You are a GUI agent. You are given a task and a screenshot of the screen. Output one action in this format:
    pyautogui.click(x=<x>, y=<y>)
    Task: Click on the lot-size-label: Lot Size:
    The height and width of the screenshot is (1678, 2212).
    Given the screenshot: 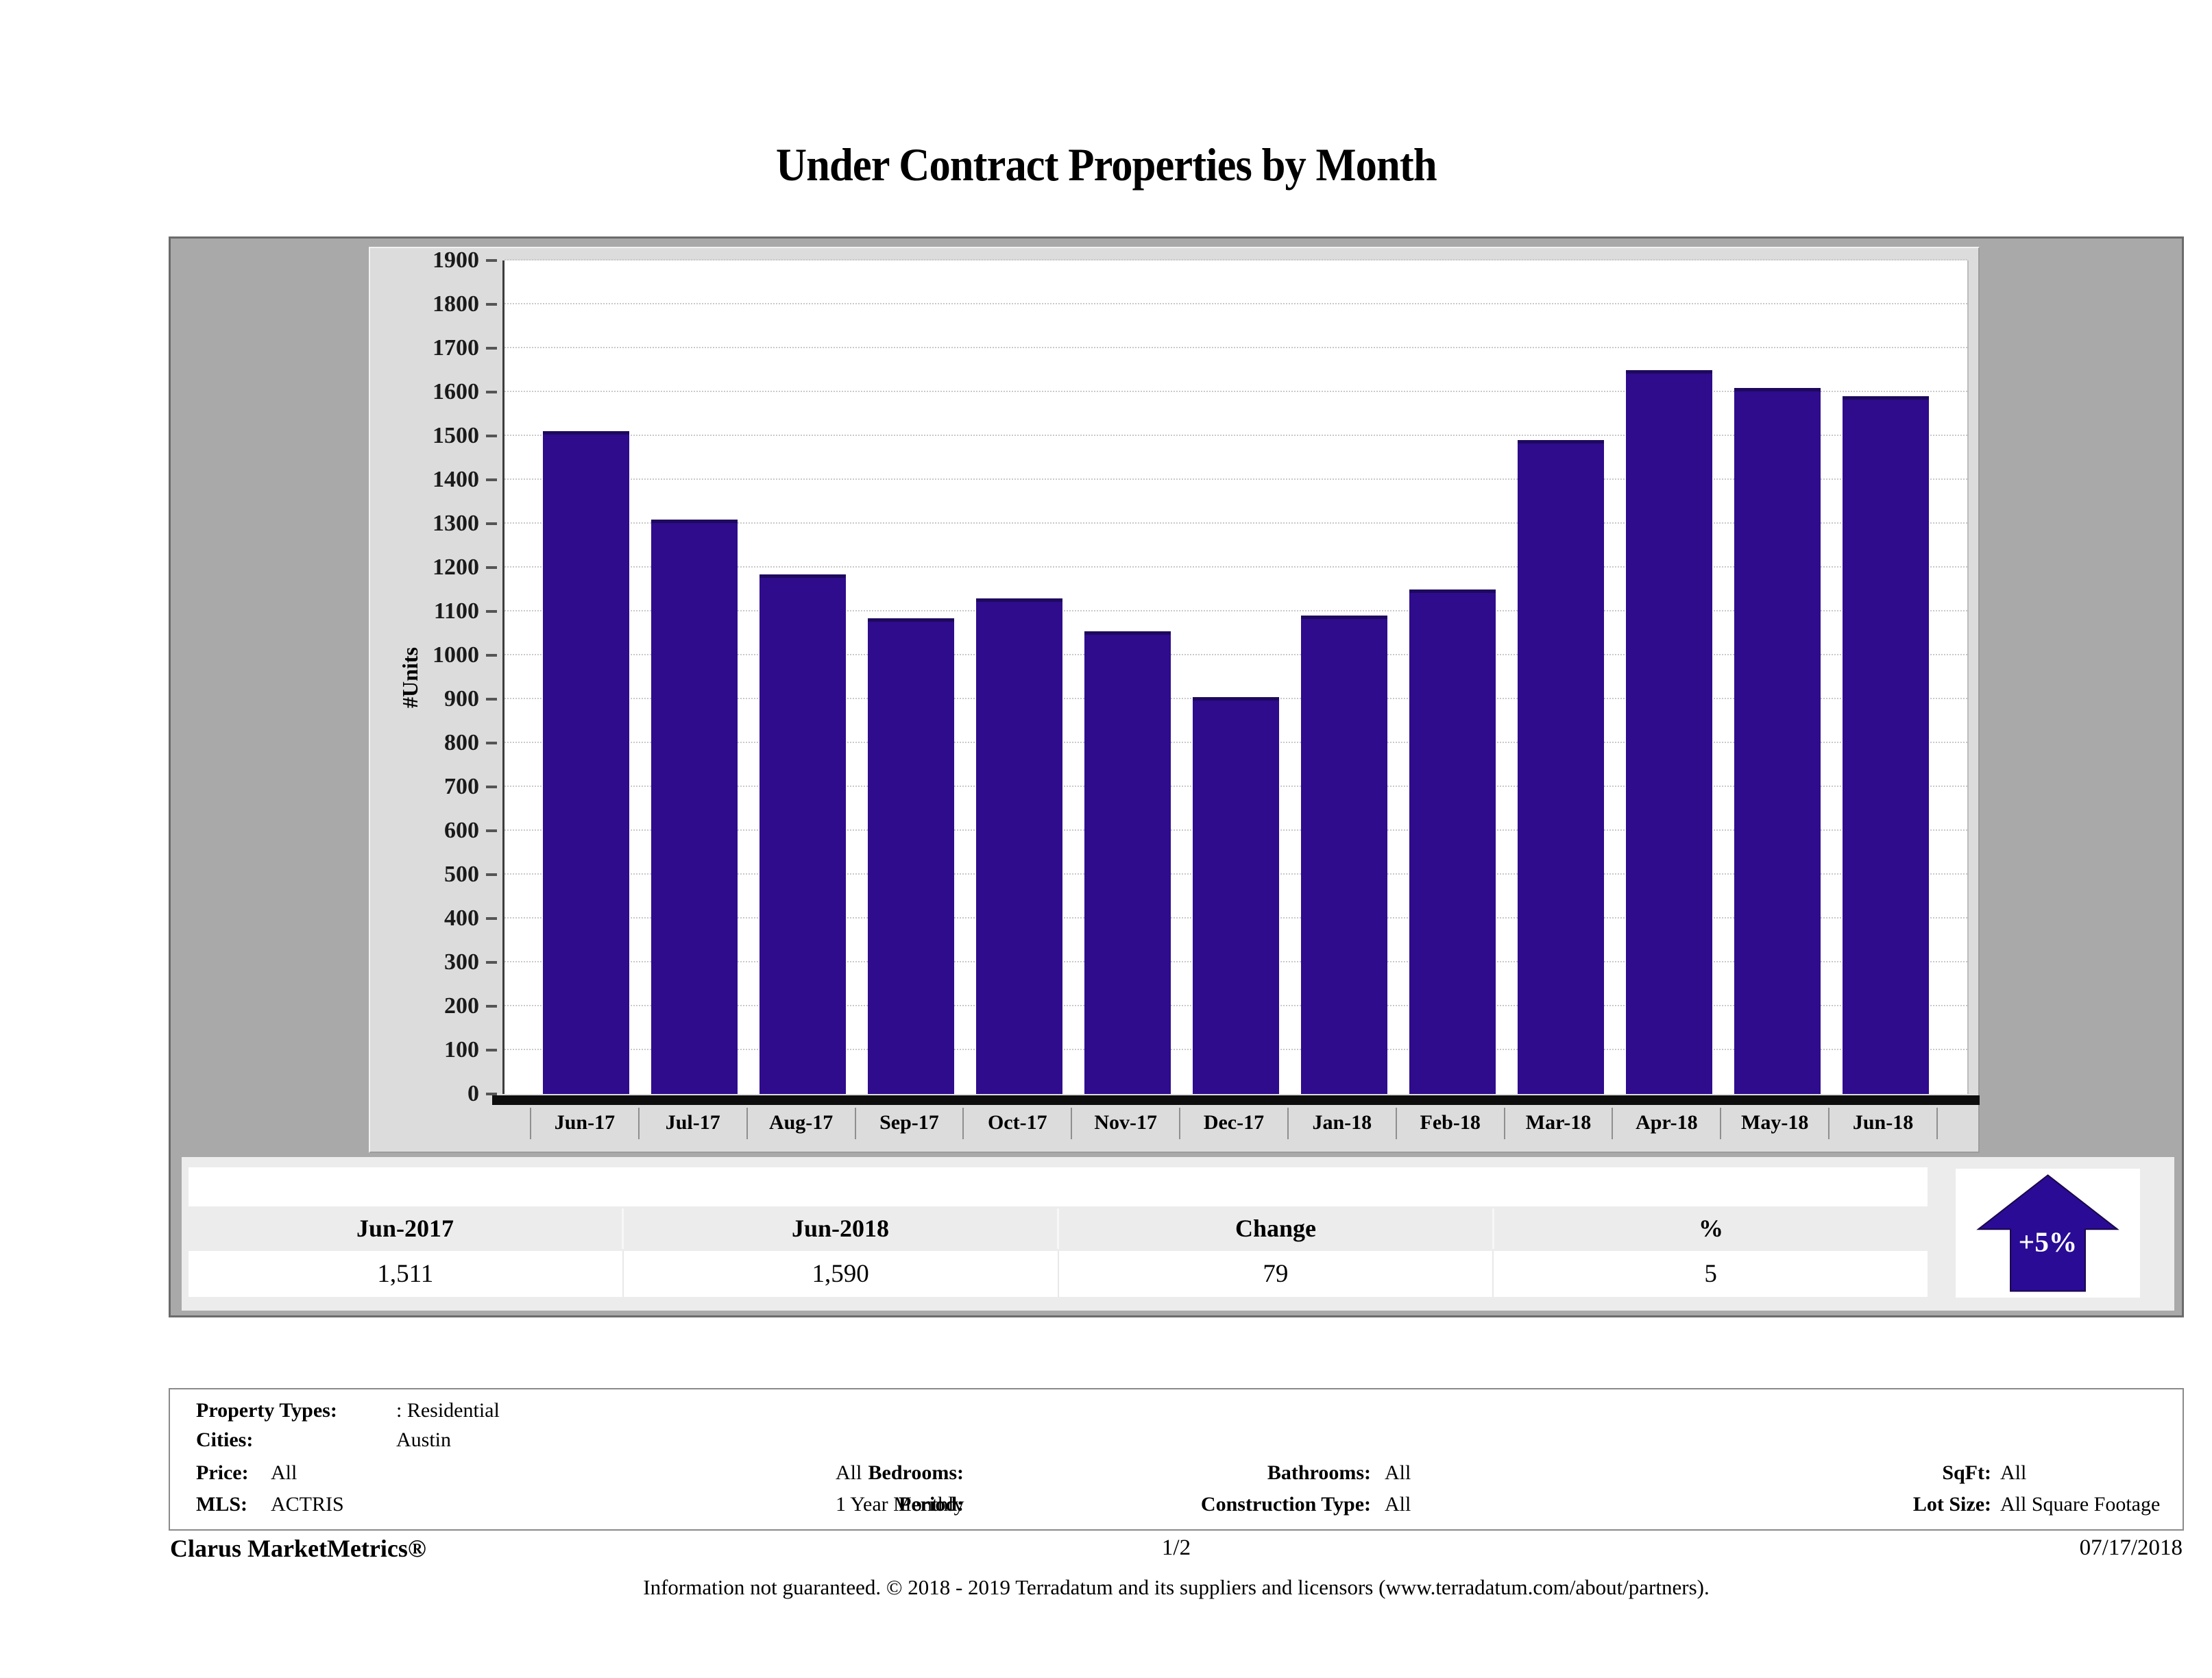 What is the action you would take?
    pyautogui.click(x=1951, y=1504)
    